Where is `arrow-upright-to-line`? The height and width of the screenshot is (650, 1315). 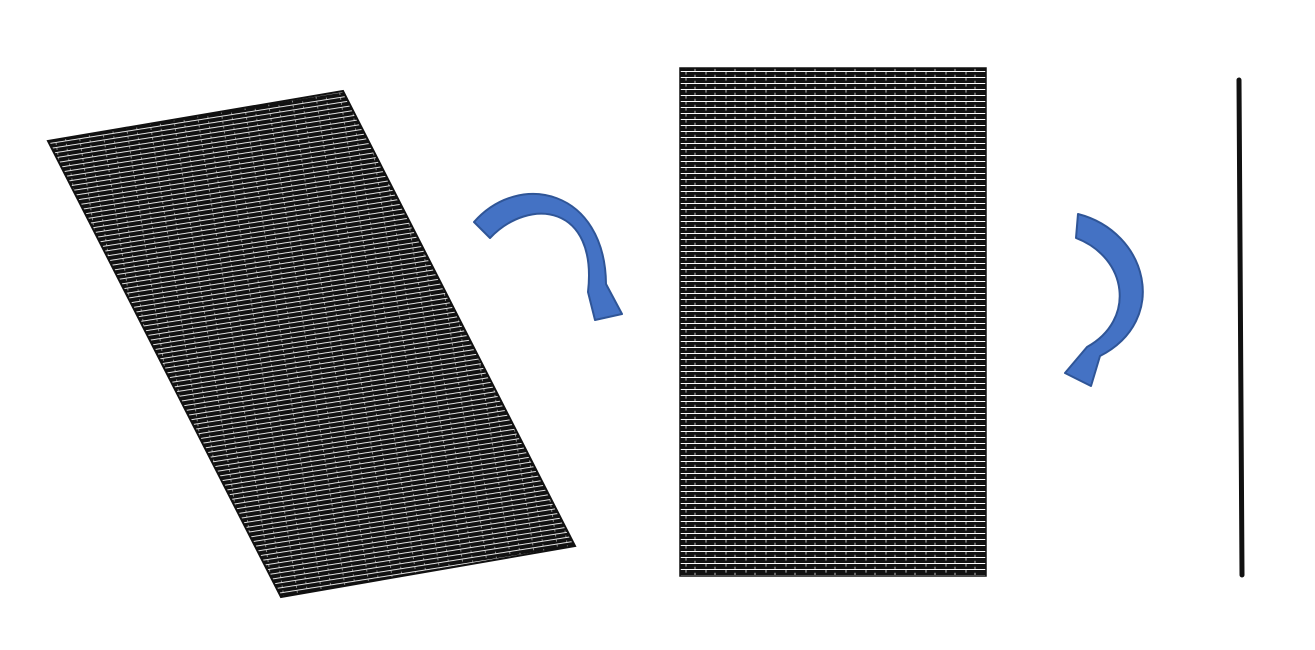
arrow-upright-to-line is located at coordinates (1104, 300).